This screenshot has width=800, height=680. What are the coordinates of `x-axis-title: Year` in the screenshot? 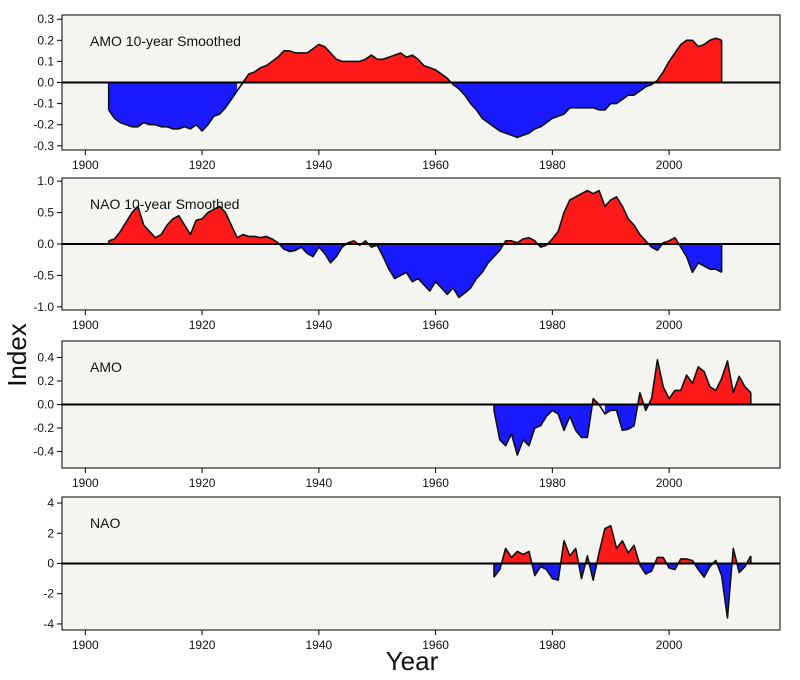 It's located at (412, 661).